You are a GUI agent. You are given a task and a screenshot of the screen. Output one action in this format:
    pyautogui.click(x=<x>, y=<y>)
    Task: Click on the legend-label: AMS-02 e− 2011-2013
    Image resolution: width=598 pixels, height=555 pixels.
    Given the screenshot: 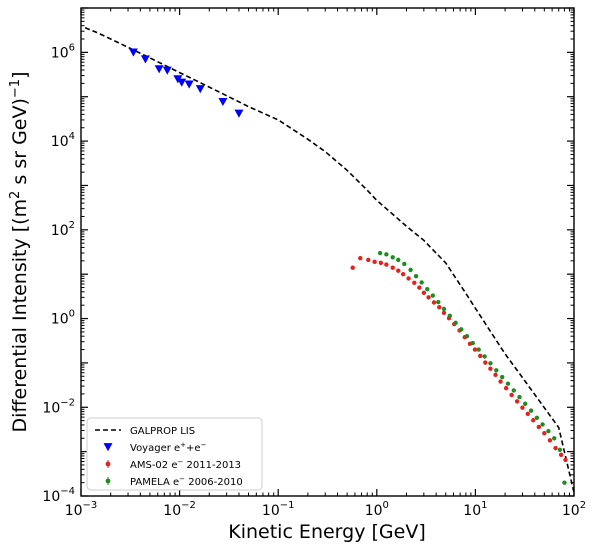 What is the action you would take?
    pyautogui.click(x=185, y=464)
    